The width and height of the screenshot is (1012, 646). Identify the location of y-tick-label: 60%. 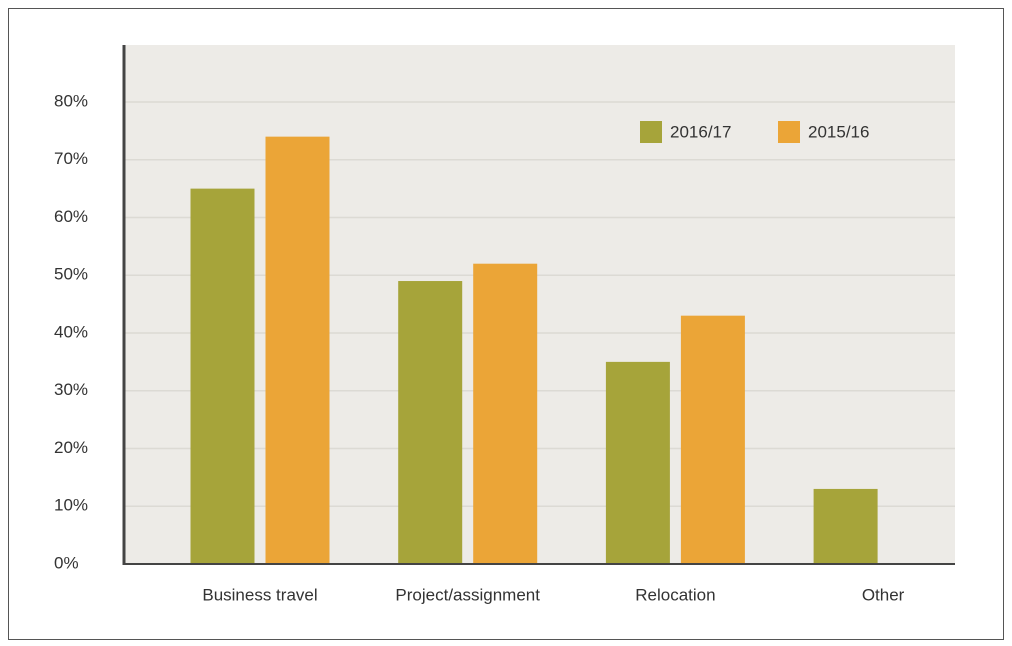
(71, 216).